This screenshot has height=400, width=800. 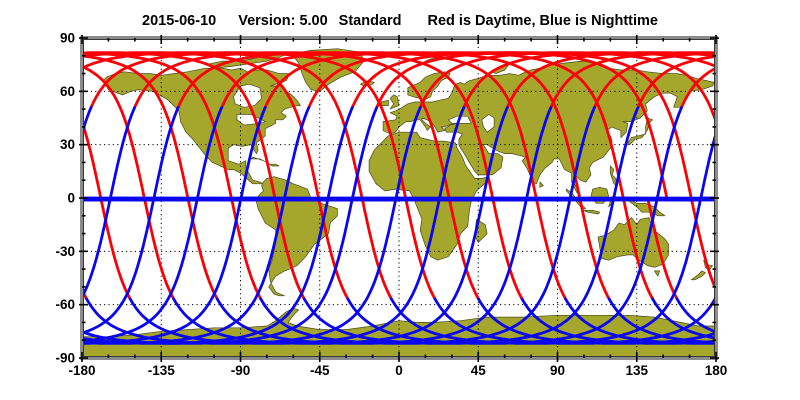 What do you see at coordinates (65, 358) in the screenshot?
I see `y-tick-label: -90` at bounding box center [65, 358].